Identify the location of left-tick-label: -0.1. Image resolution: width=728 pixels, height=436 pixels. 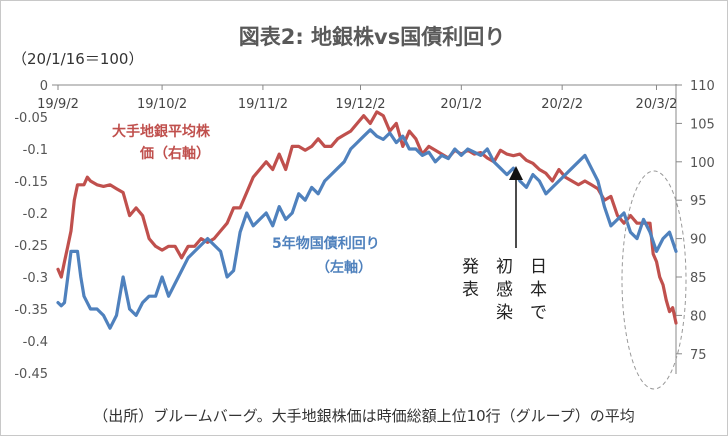
(35, 150).